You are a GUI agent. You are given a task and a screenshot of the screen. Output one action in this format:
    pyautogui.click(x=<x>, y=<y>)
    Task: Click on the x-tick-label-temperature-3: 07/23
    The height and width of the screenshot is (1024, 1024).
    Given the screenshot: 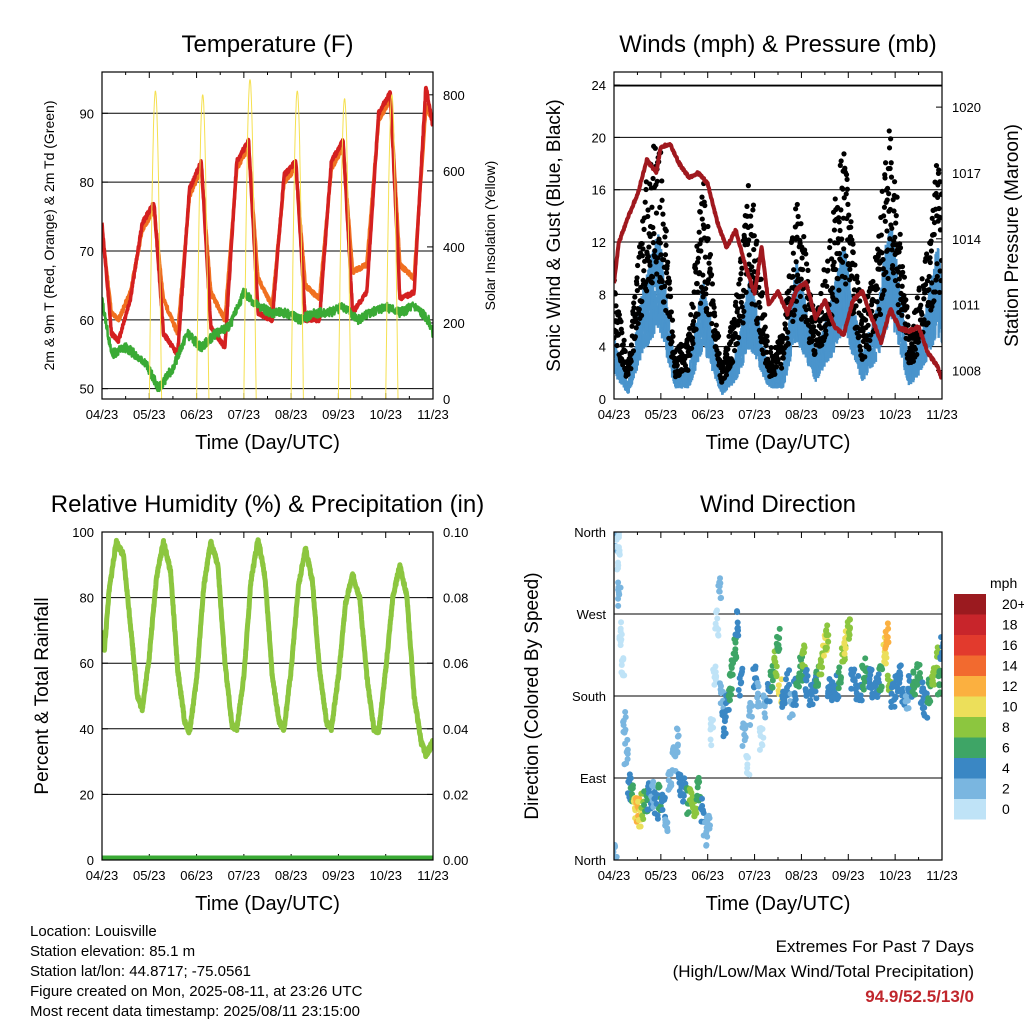 What is the action you would take?
    pyautogui.click(x=244, y=414)
    